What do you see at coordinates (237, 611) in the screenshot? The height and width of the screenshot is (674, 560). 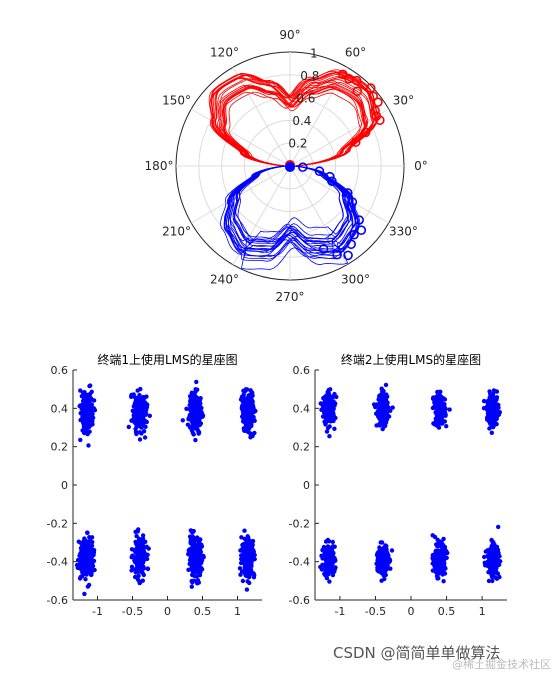 I see `x-tick-label: 1` at bounding box center [237, 611].